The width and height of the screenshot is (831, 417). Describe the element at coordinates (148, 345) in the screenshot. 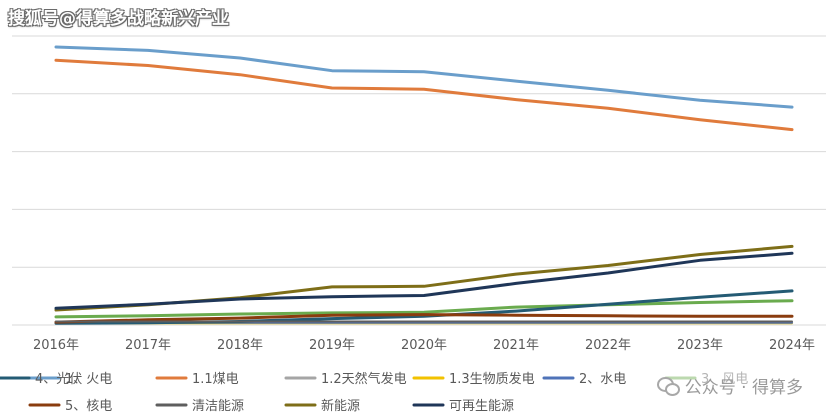

I see `x-tick-label: 2017年` at that location.